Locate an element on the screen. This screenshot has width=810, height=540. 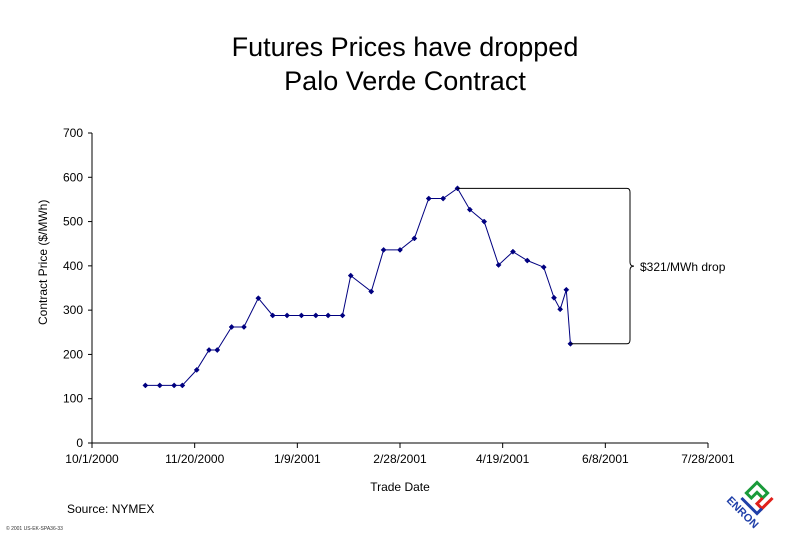
drop-bracket is located at coordinates (630, 266).